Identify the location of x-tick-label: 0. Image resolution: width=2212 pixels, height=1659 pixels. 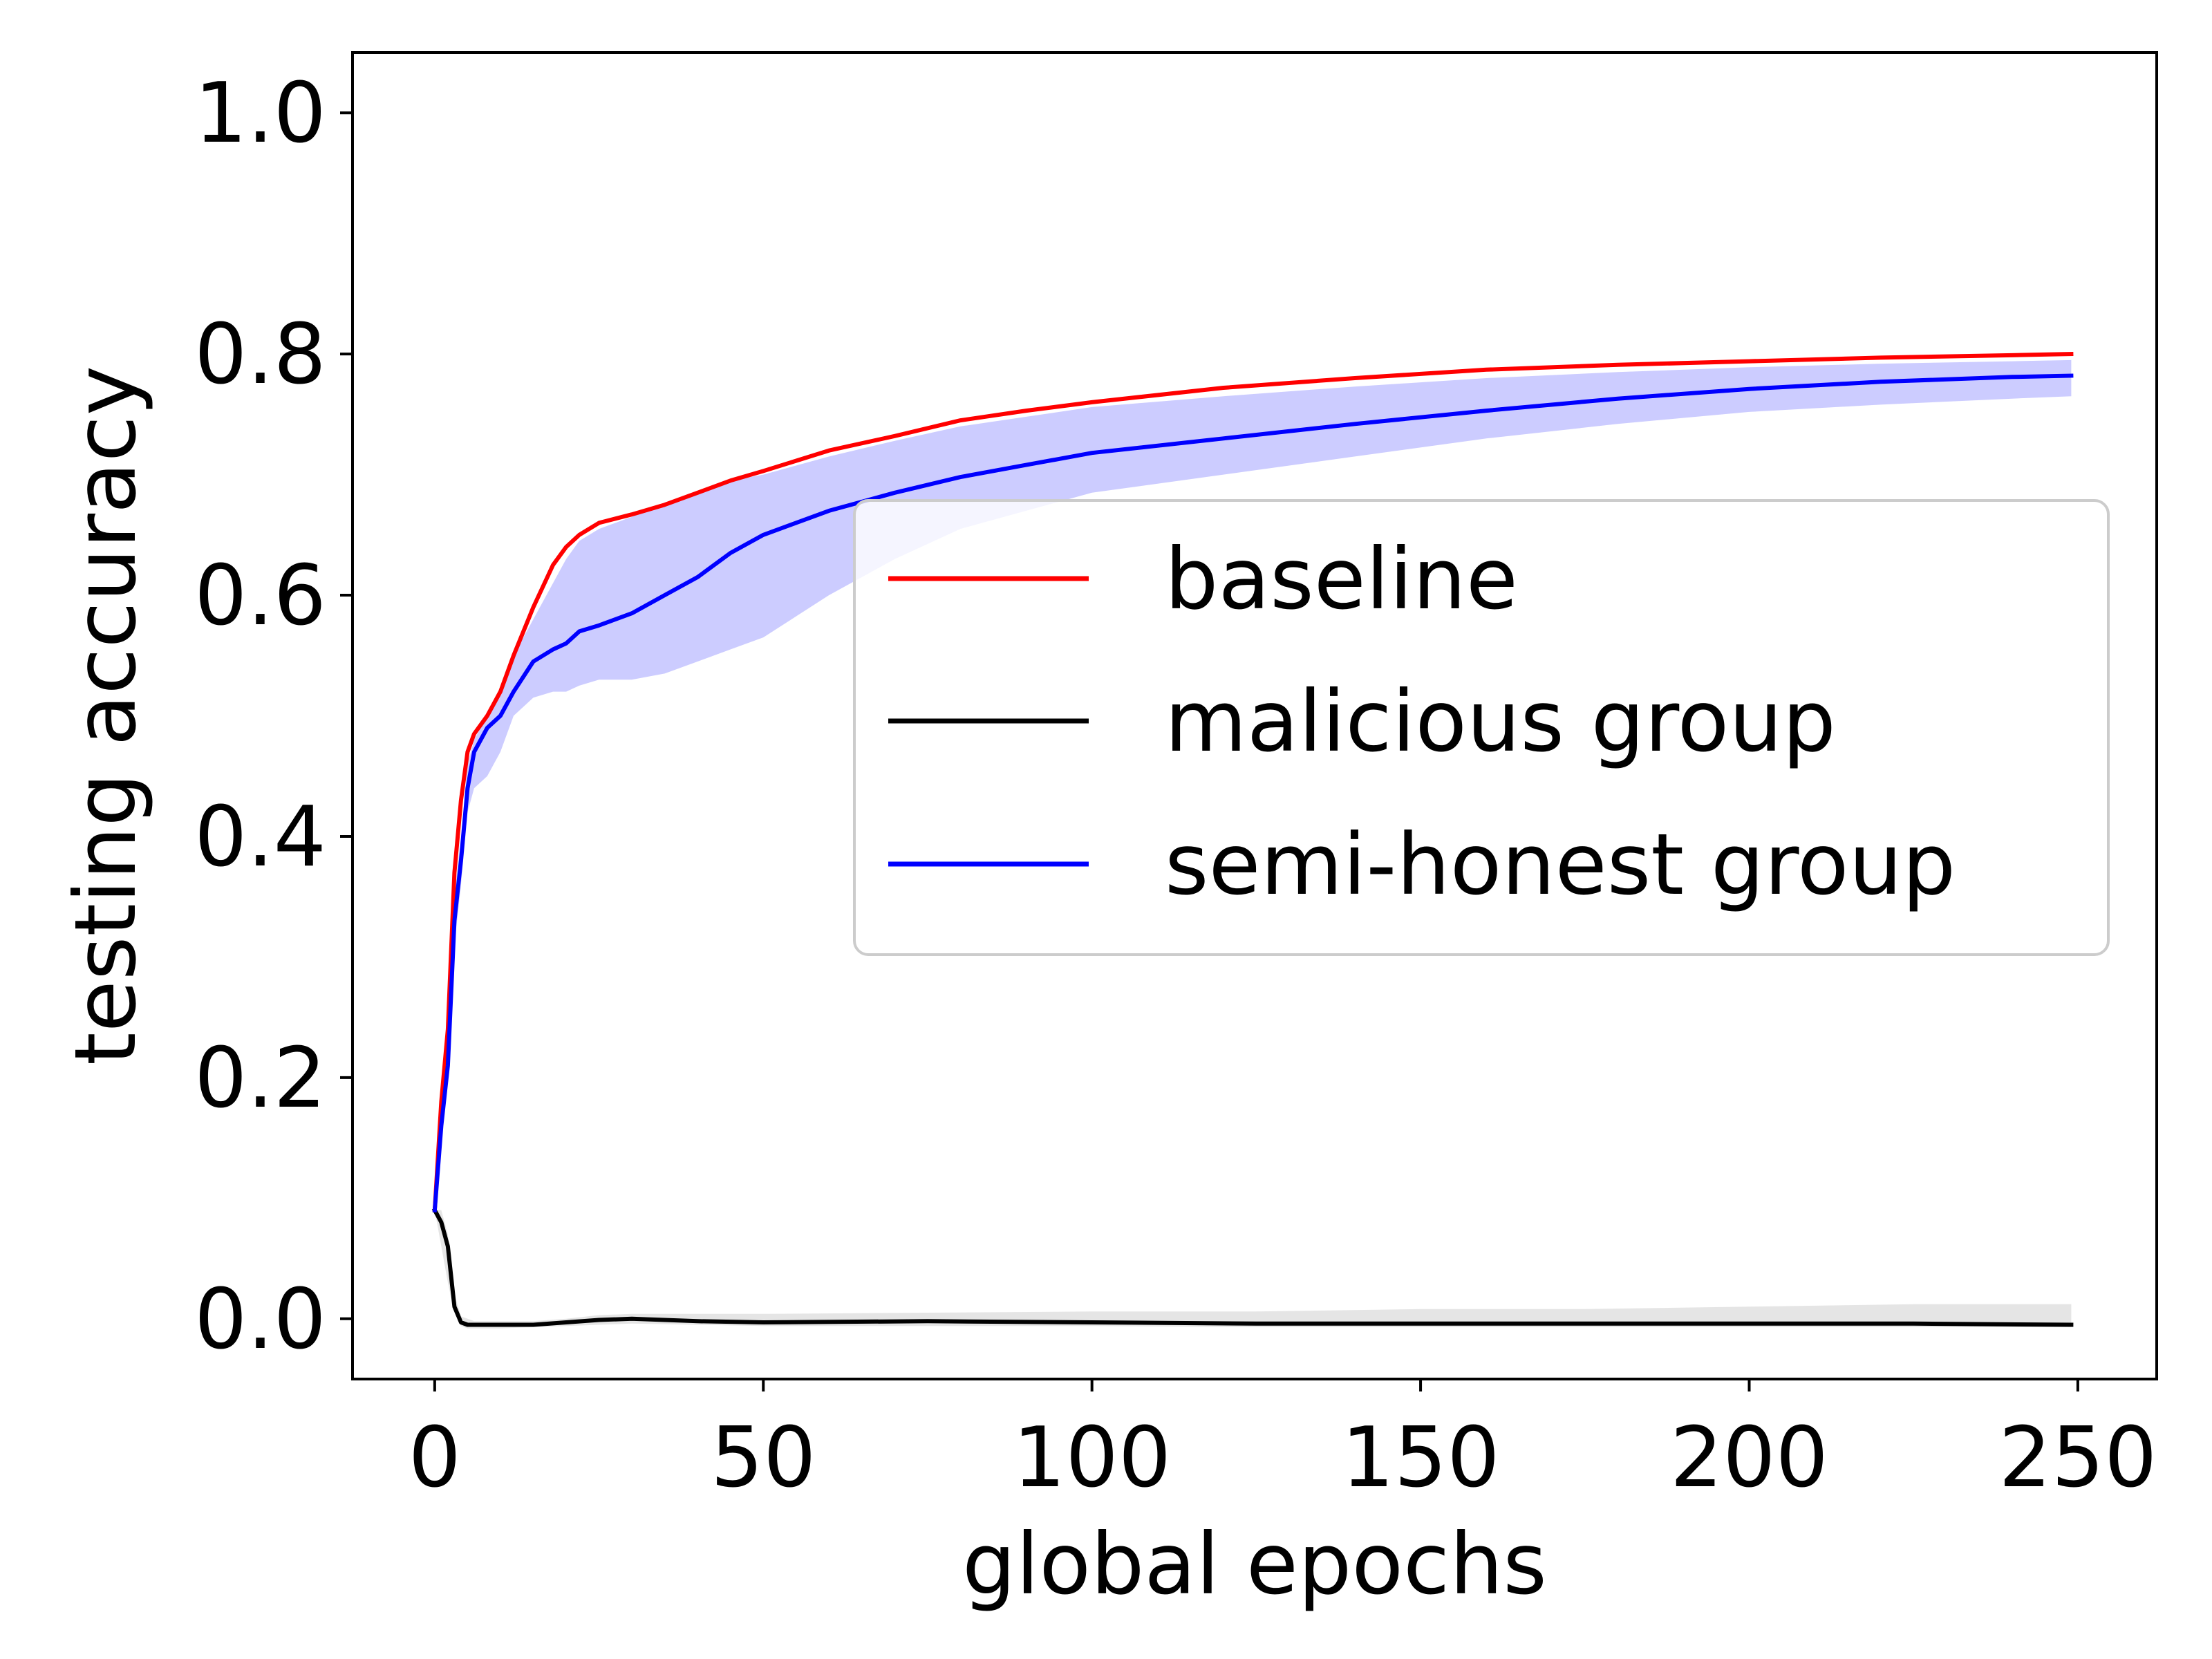
(435, 1458).